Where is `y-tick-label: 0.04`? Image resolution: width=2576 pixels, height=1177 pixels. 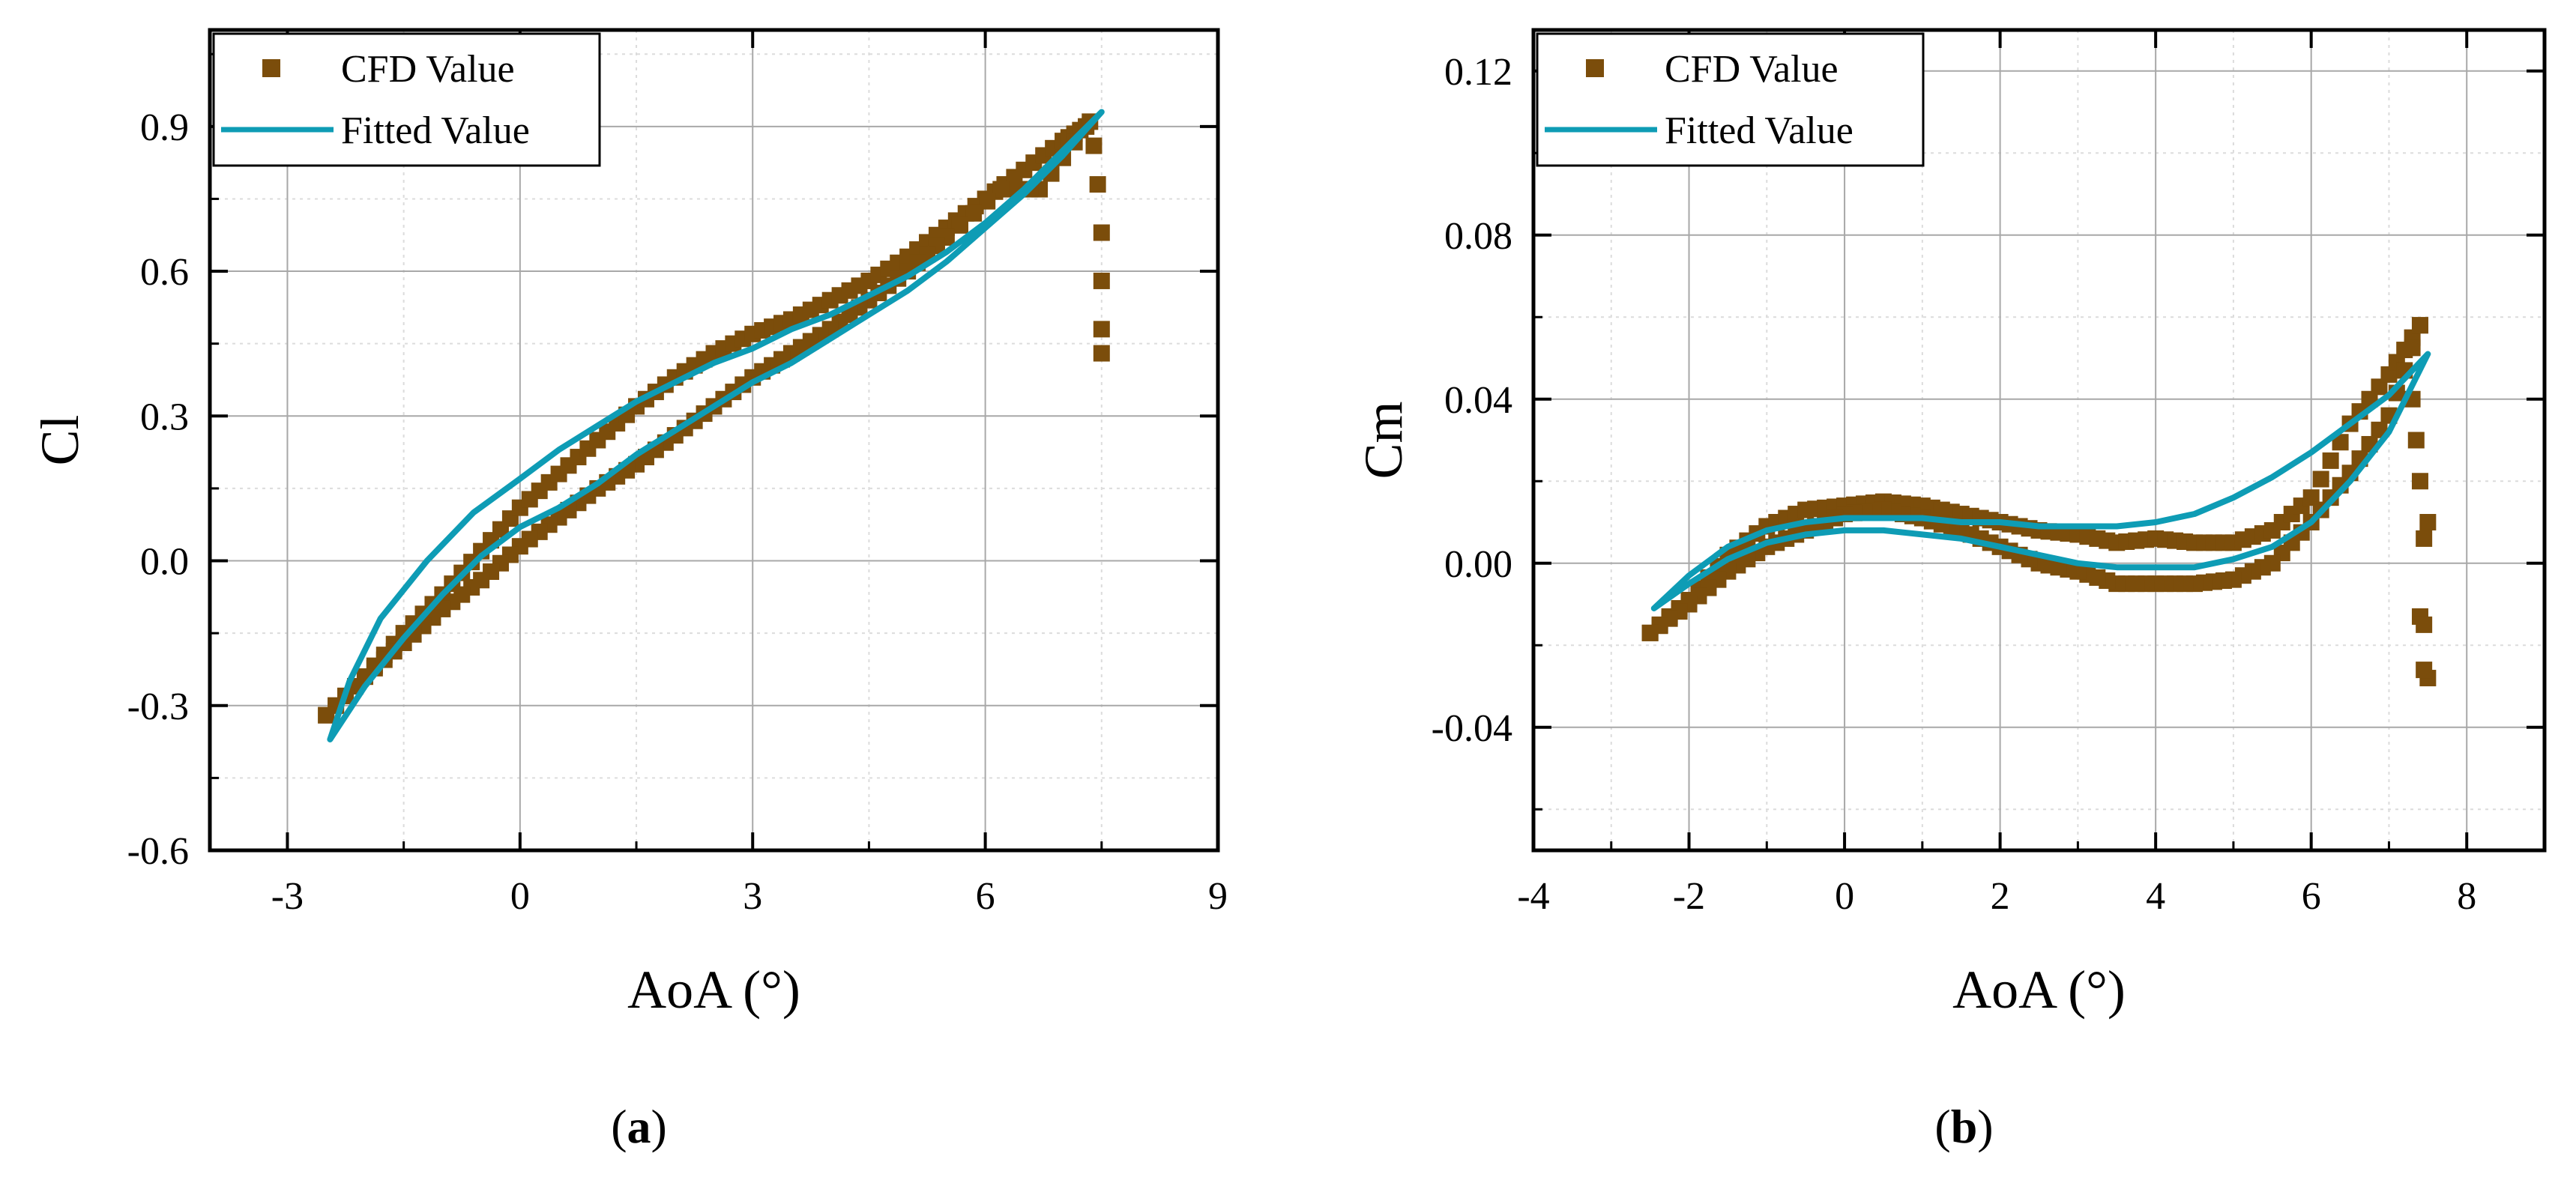
y-tick-label: 0.04 is located at coordinates (1478, 400).